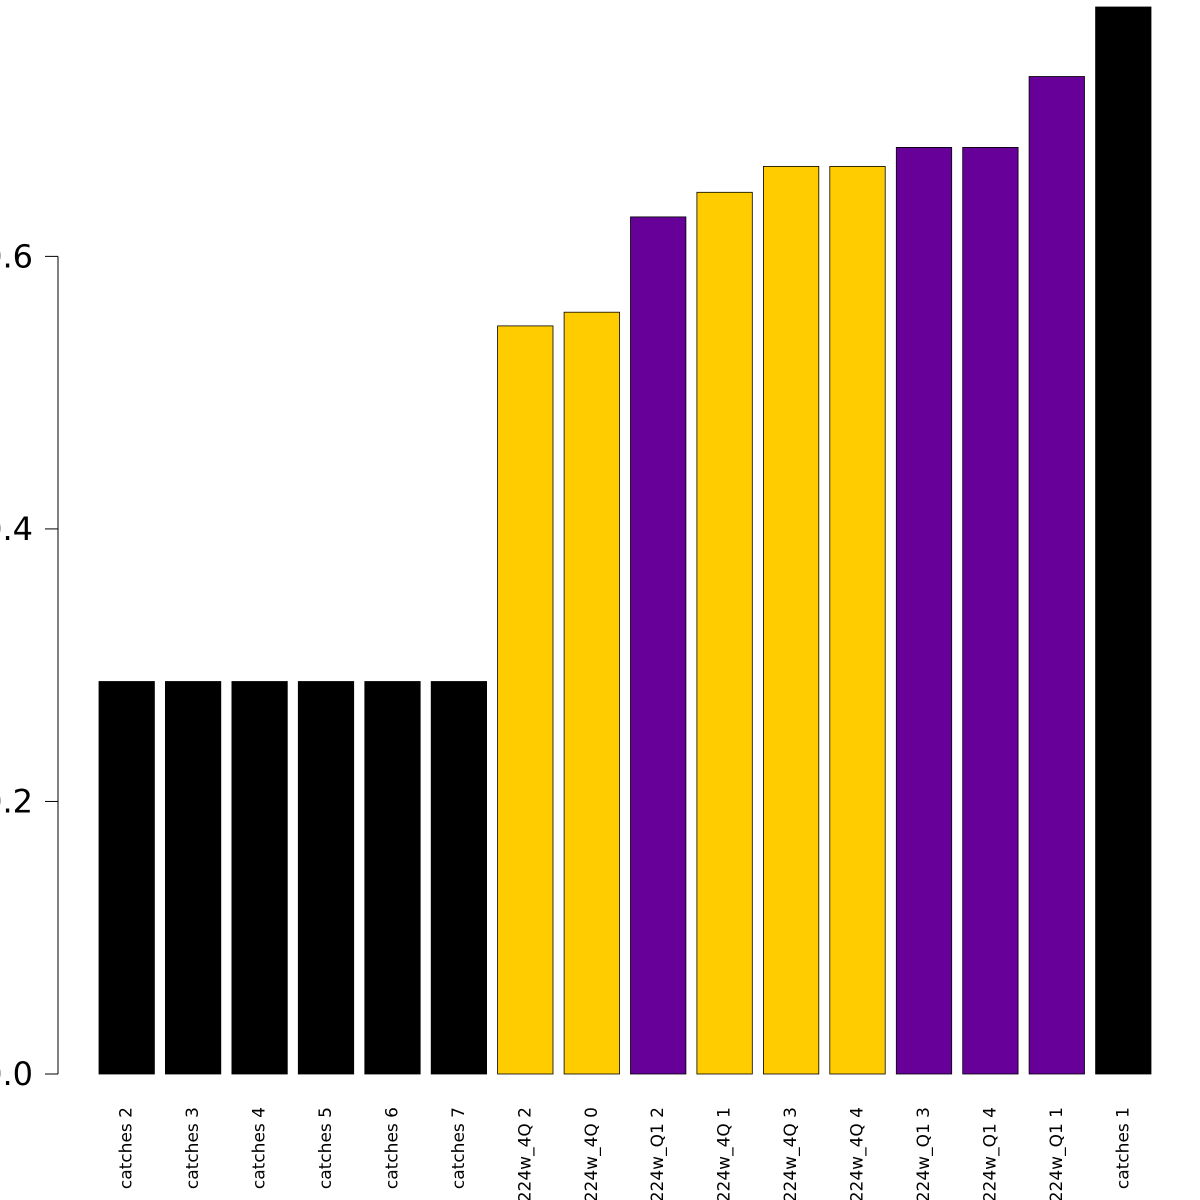  Describe the element at coordinates (858, 1153) in the screenshot. I see `x-tick-label: 224w_4Q 4` at that location.